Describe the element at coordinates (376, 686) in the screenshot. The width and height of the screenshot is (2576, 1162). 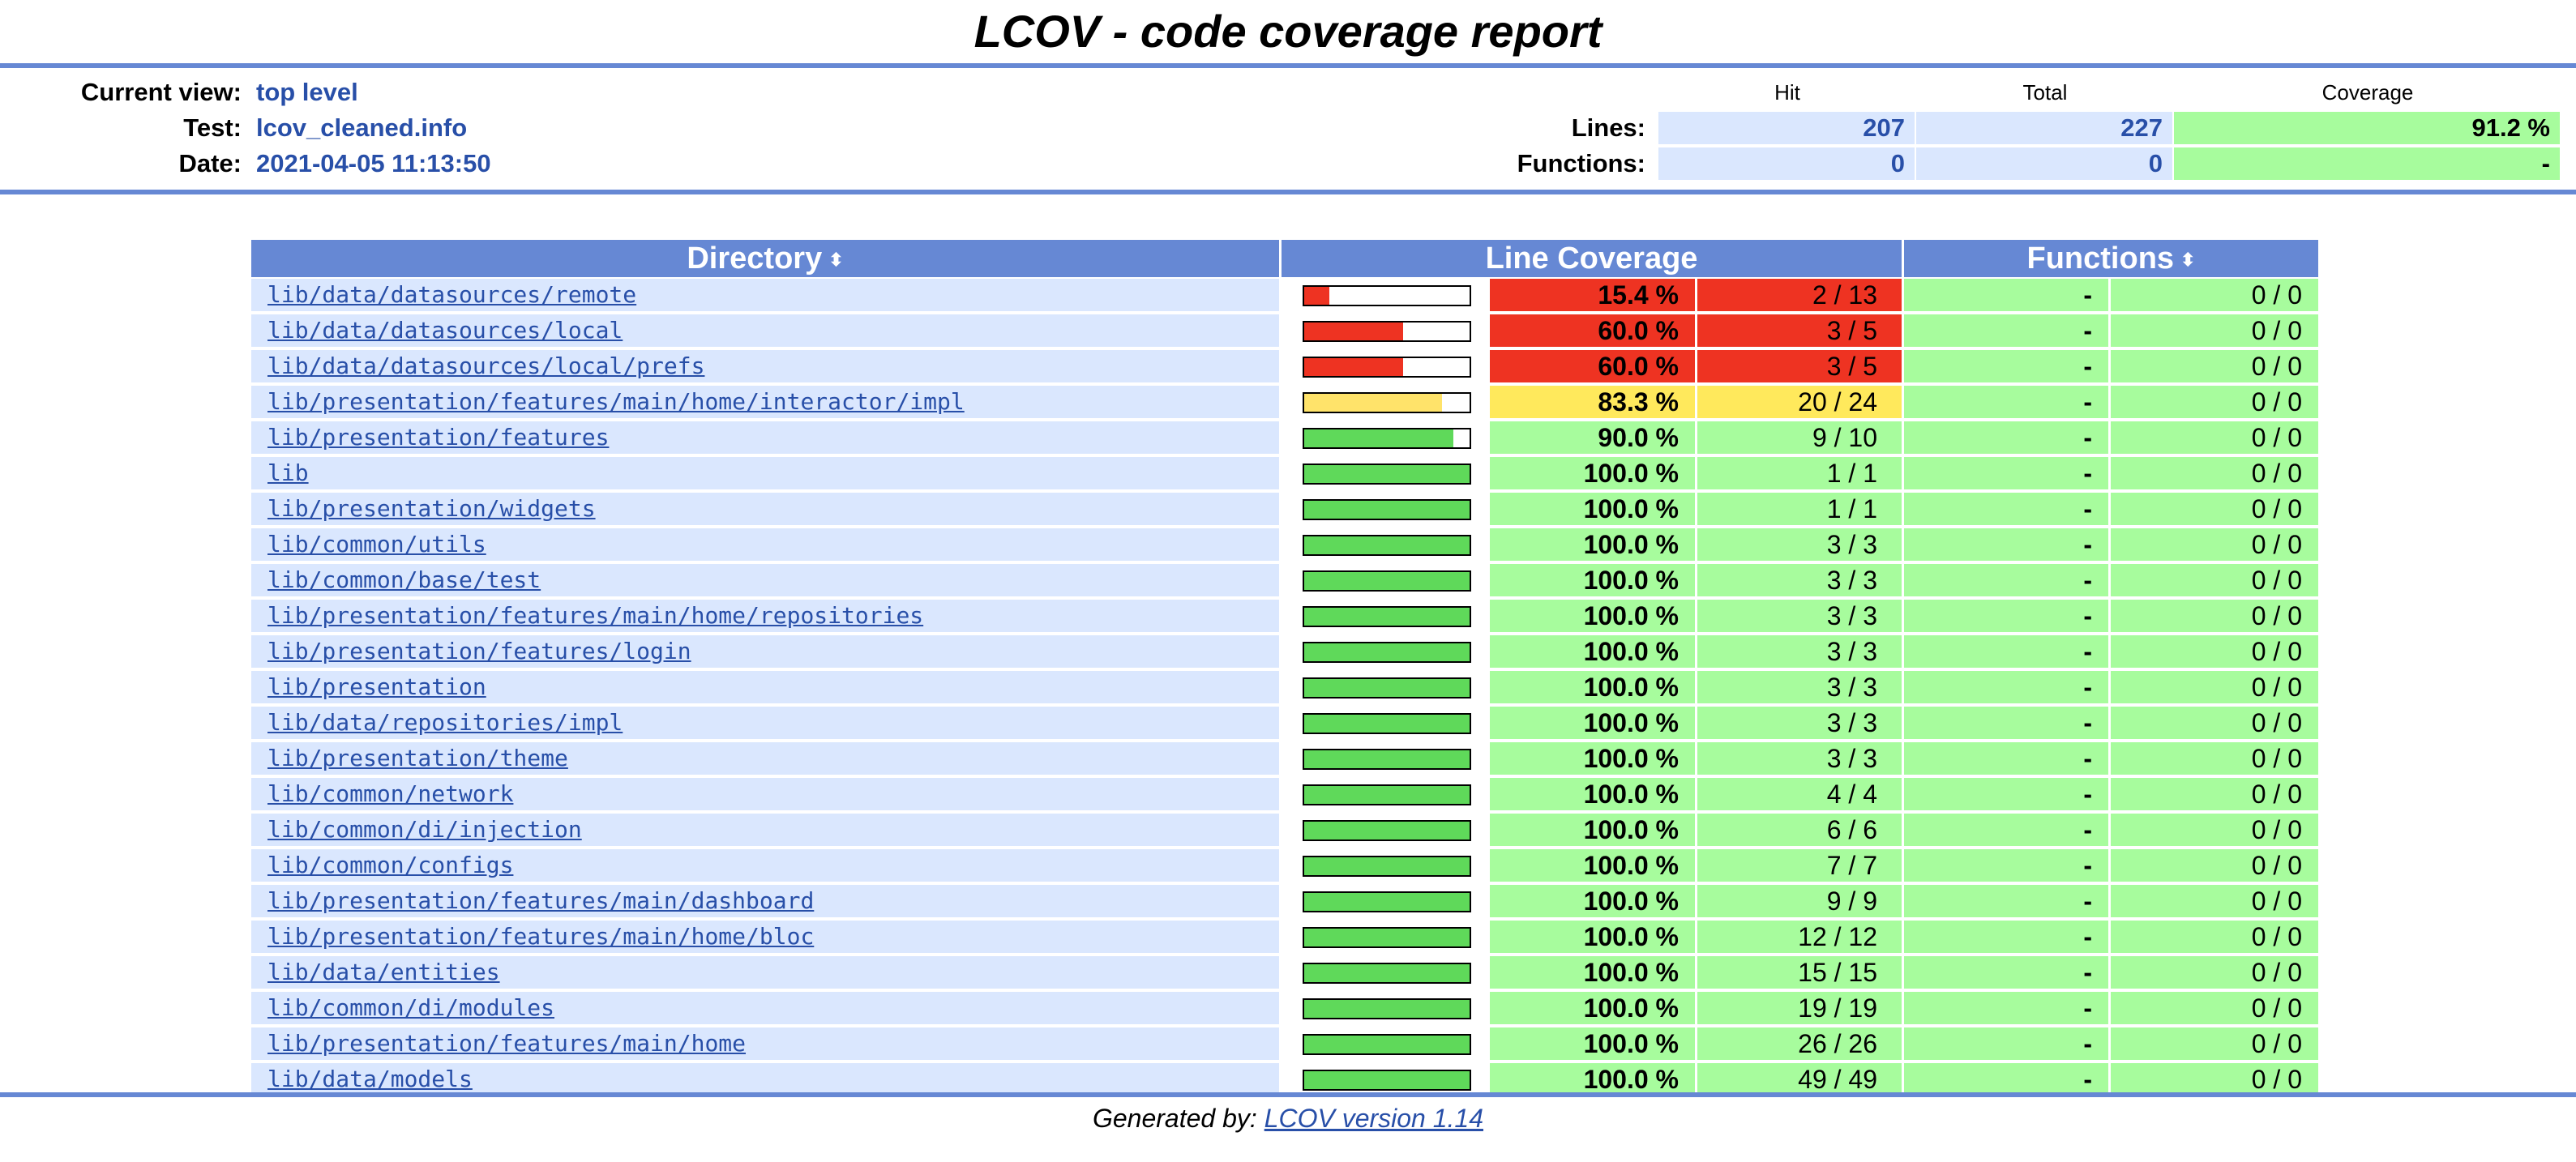
I see `directory-link: lib/presentation` at that location.